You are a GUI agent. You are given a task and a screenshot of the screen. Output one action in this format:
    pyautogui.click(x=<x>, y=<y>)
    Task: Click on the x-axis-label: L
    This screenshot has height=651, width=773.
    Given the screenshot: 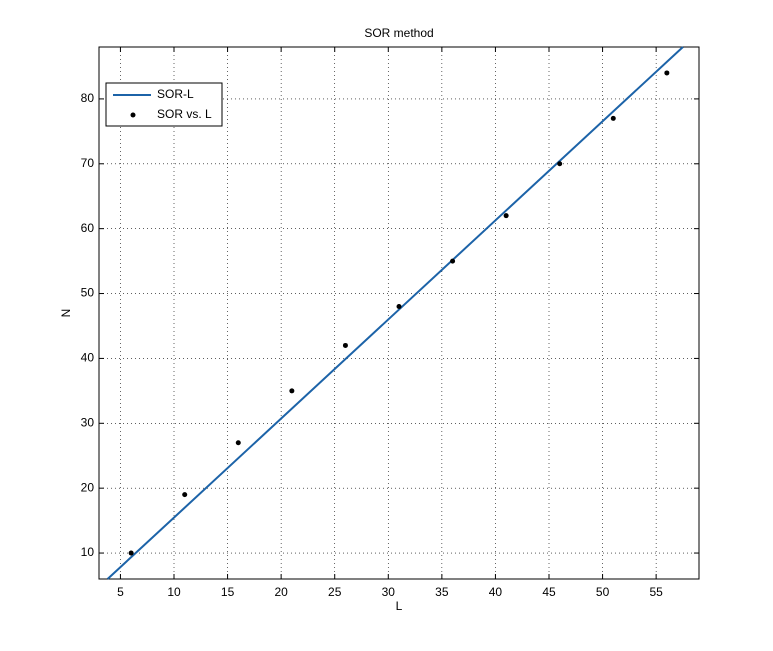 What is the action you would take?
    pyautogui.click(x=399, y=606)
    